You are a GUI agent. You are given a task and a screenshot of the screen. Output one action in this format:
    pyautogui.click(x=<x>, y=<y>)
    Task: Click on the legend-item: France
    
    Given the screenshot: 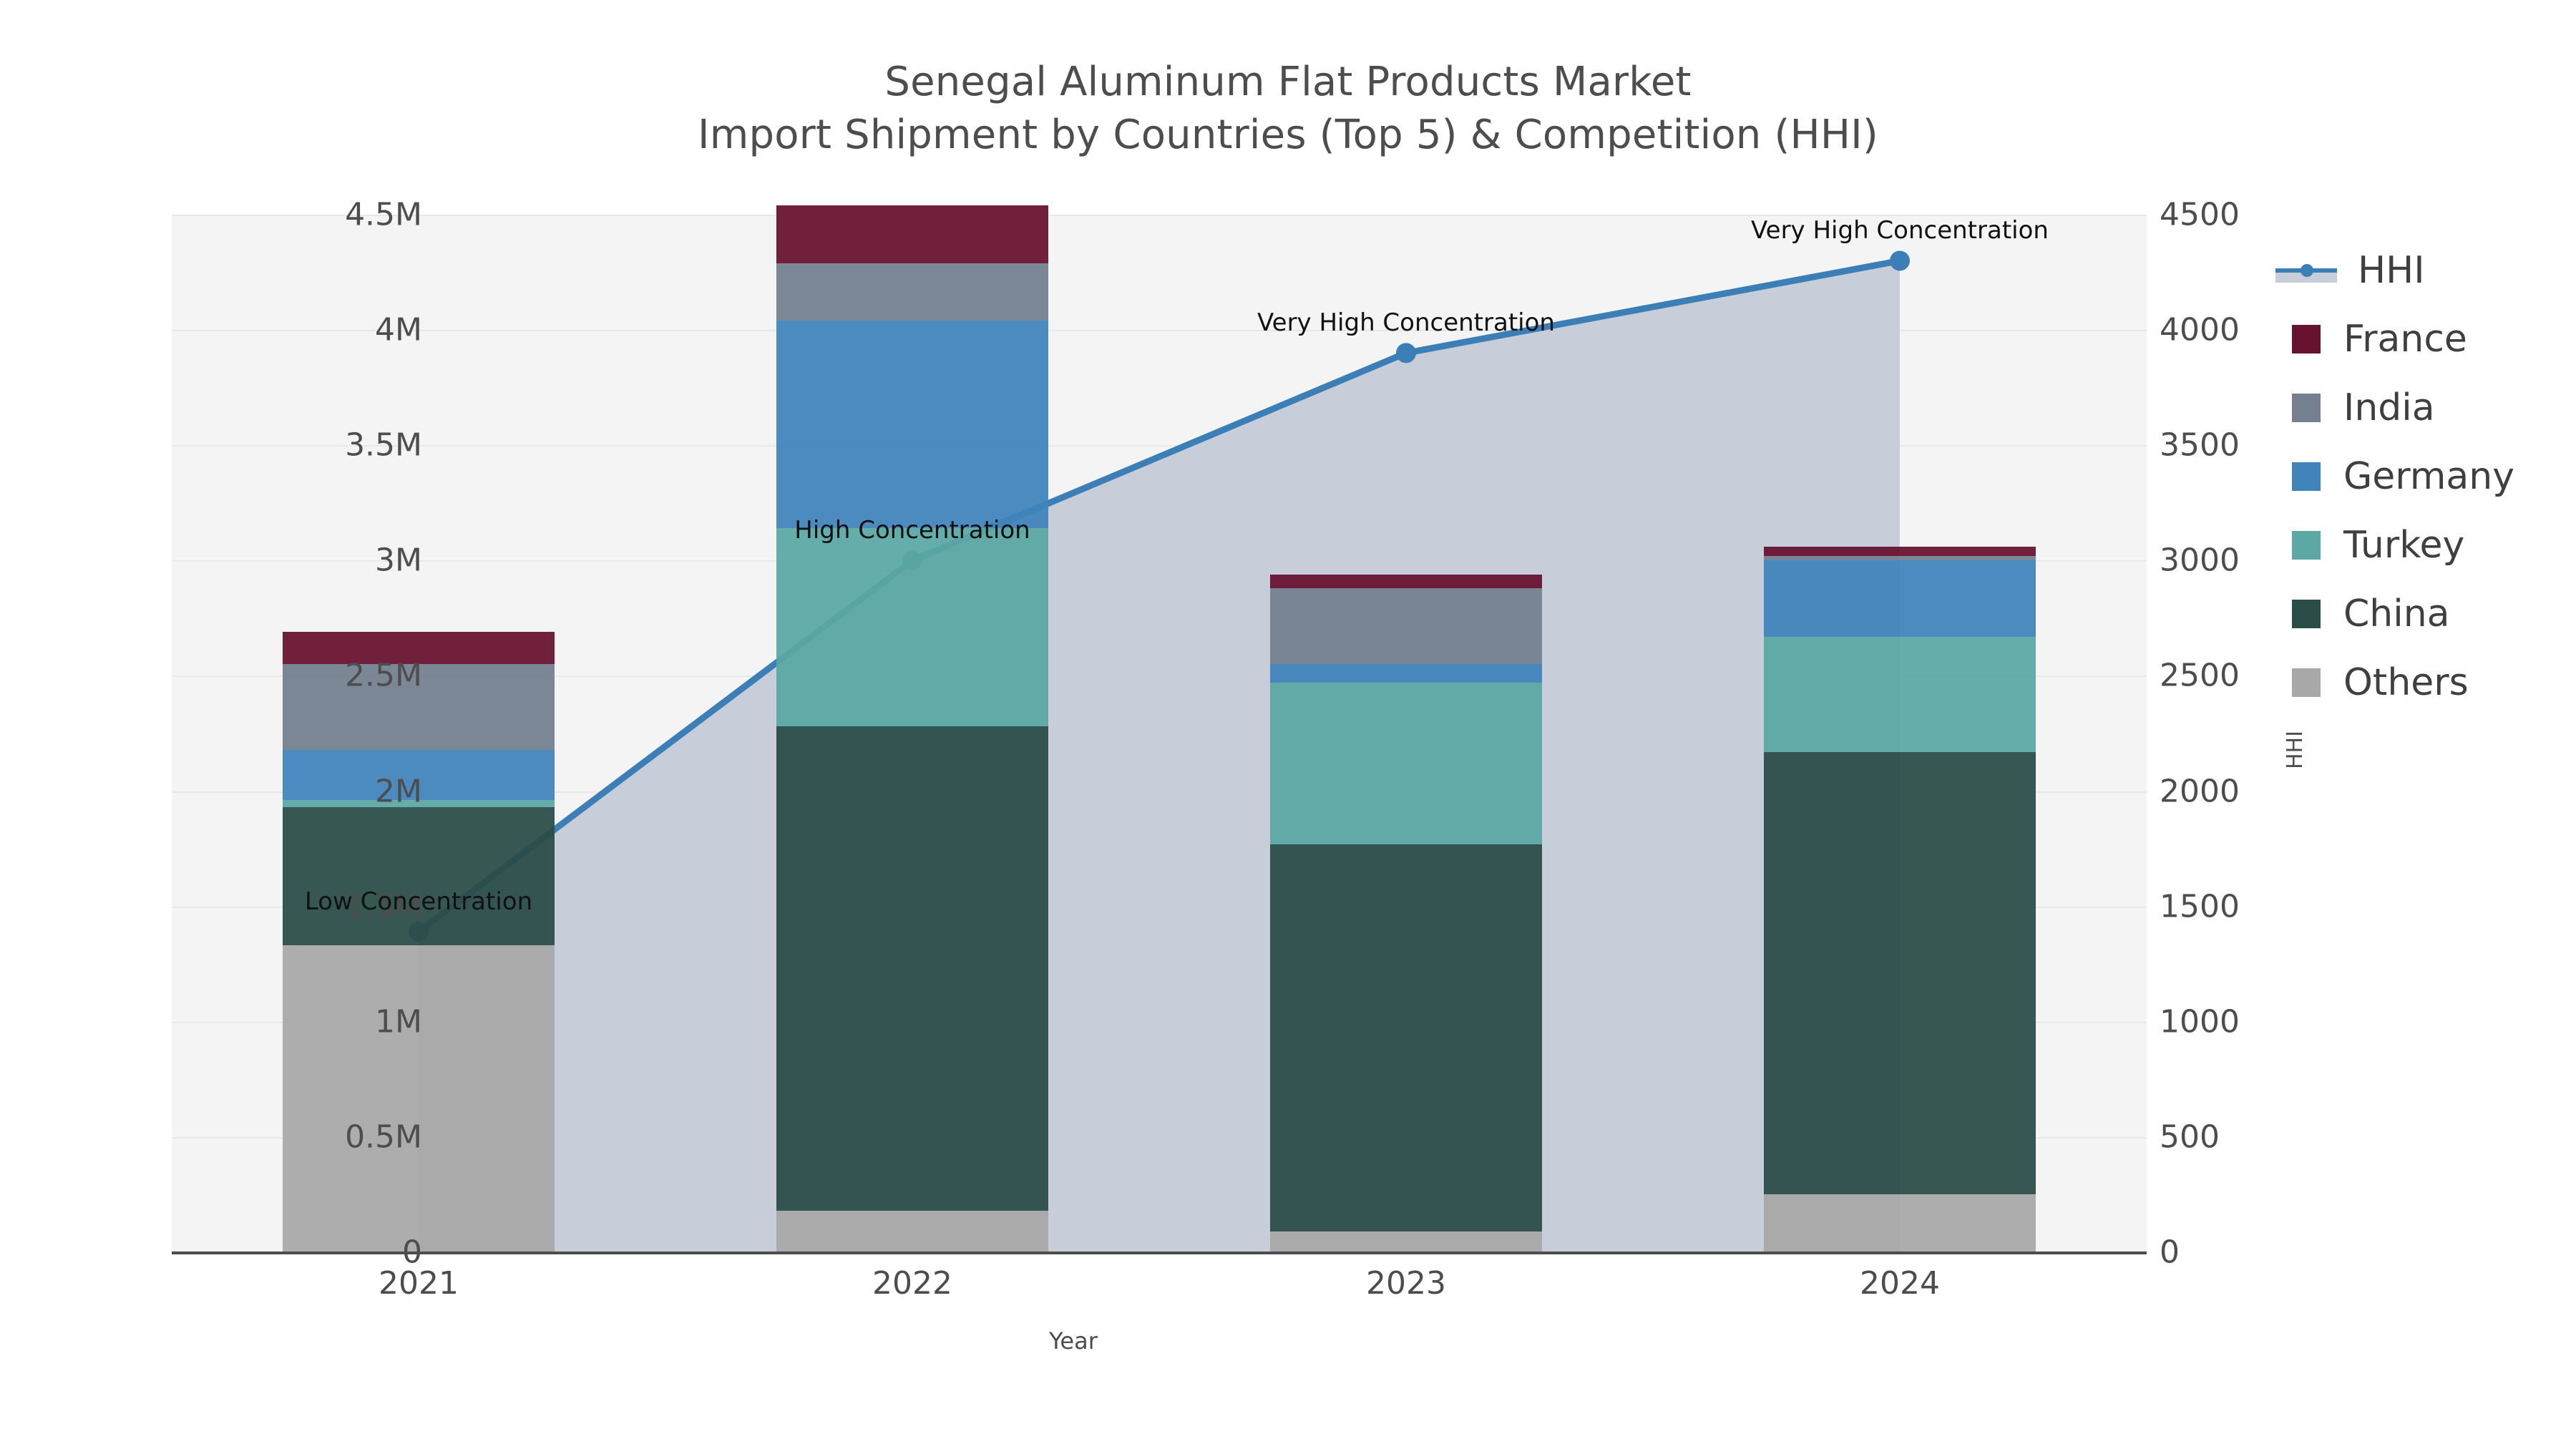 What is the action you would take?
    pyautogui.click(x=2422, y=339)
    